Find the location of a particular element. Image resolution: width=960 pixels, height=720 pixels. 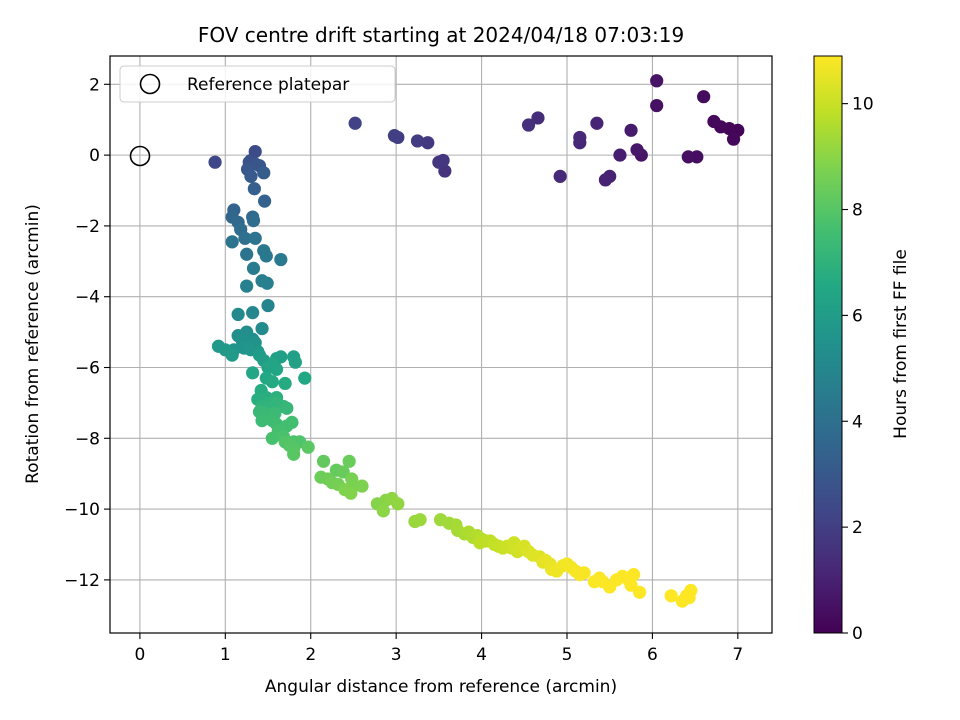

x-tick-label: 2 is located at coordinates (310, 655).